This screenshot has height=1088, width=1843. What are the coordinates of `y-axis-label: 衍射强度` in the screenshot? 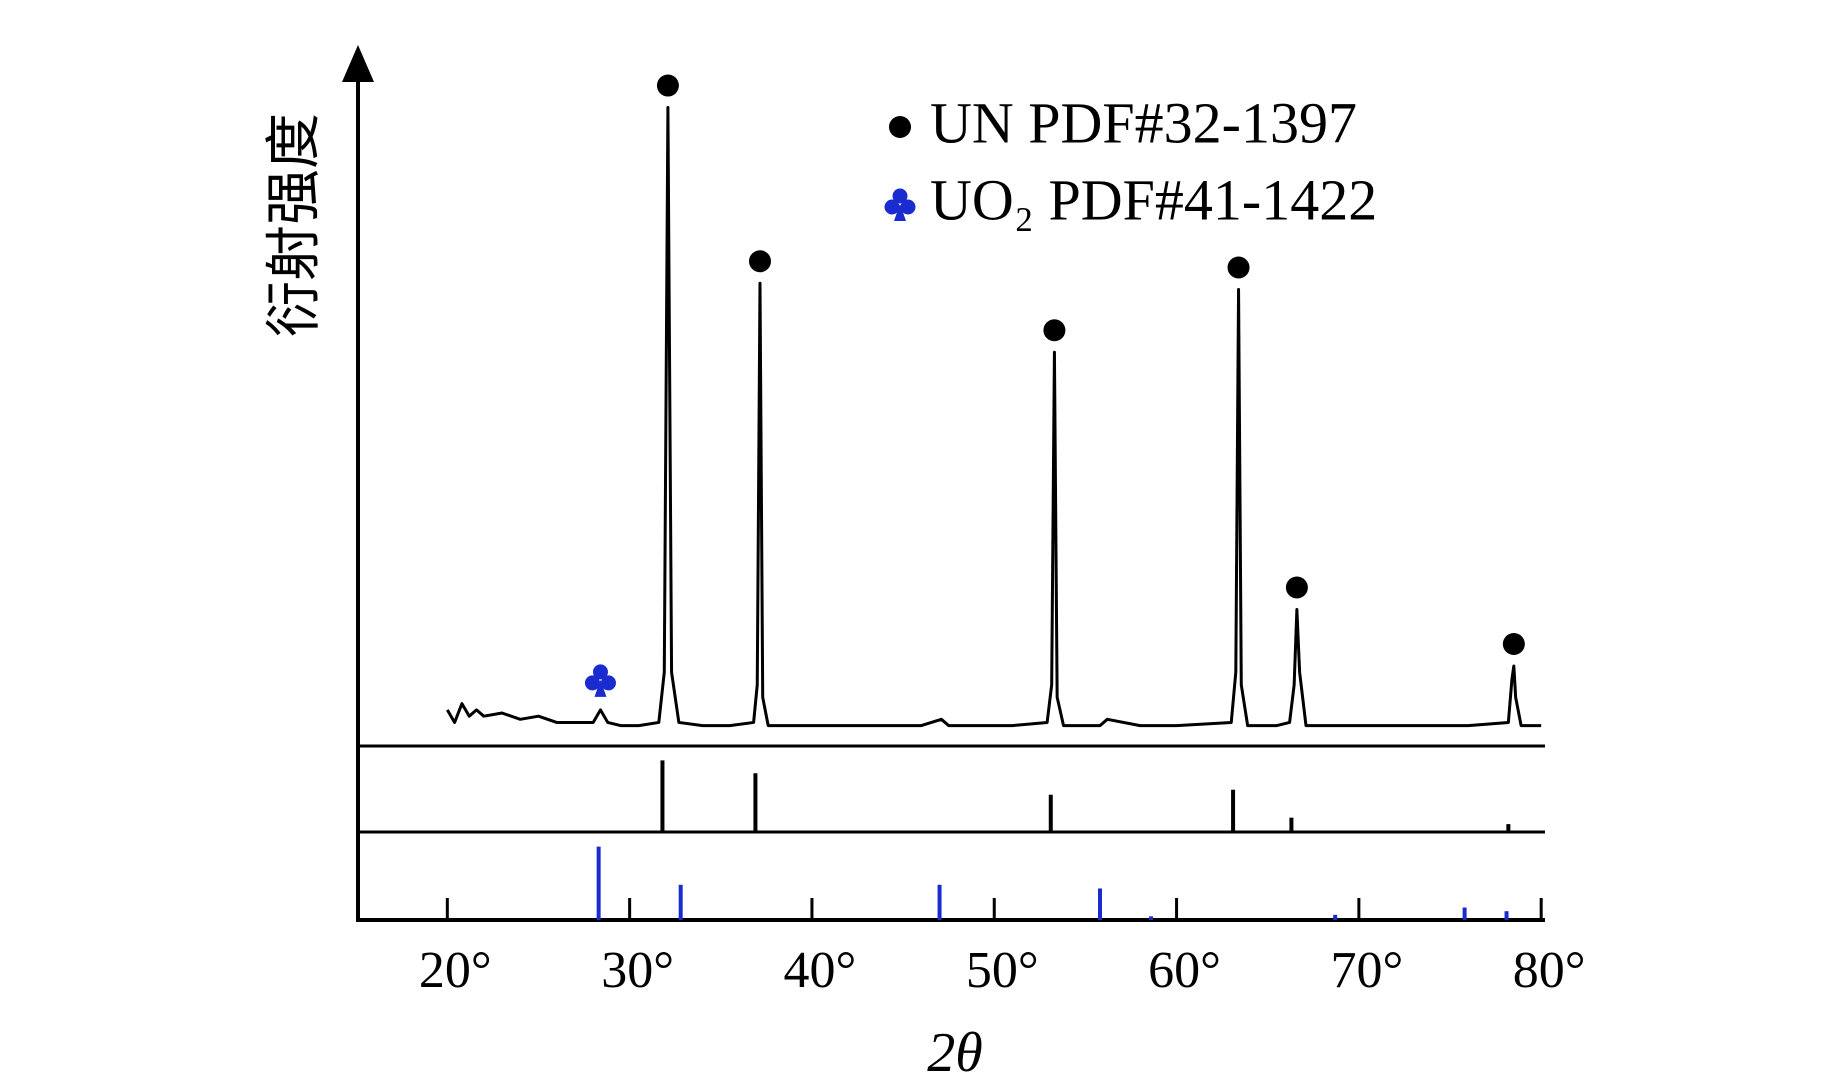 It's located at (295, 225).